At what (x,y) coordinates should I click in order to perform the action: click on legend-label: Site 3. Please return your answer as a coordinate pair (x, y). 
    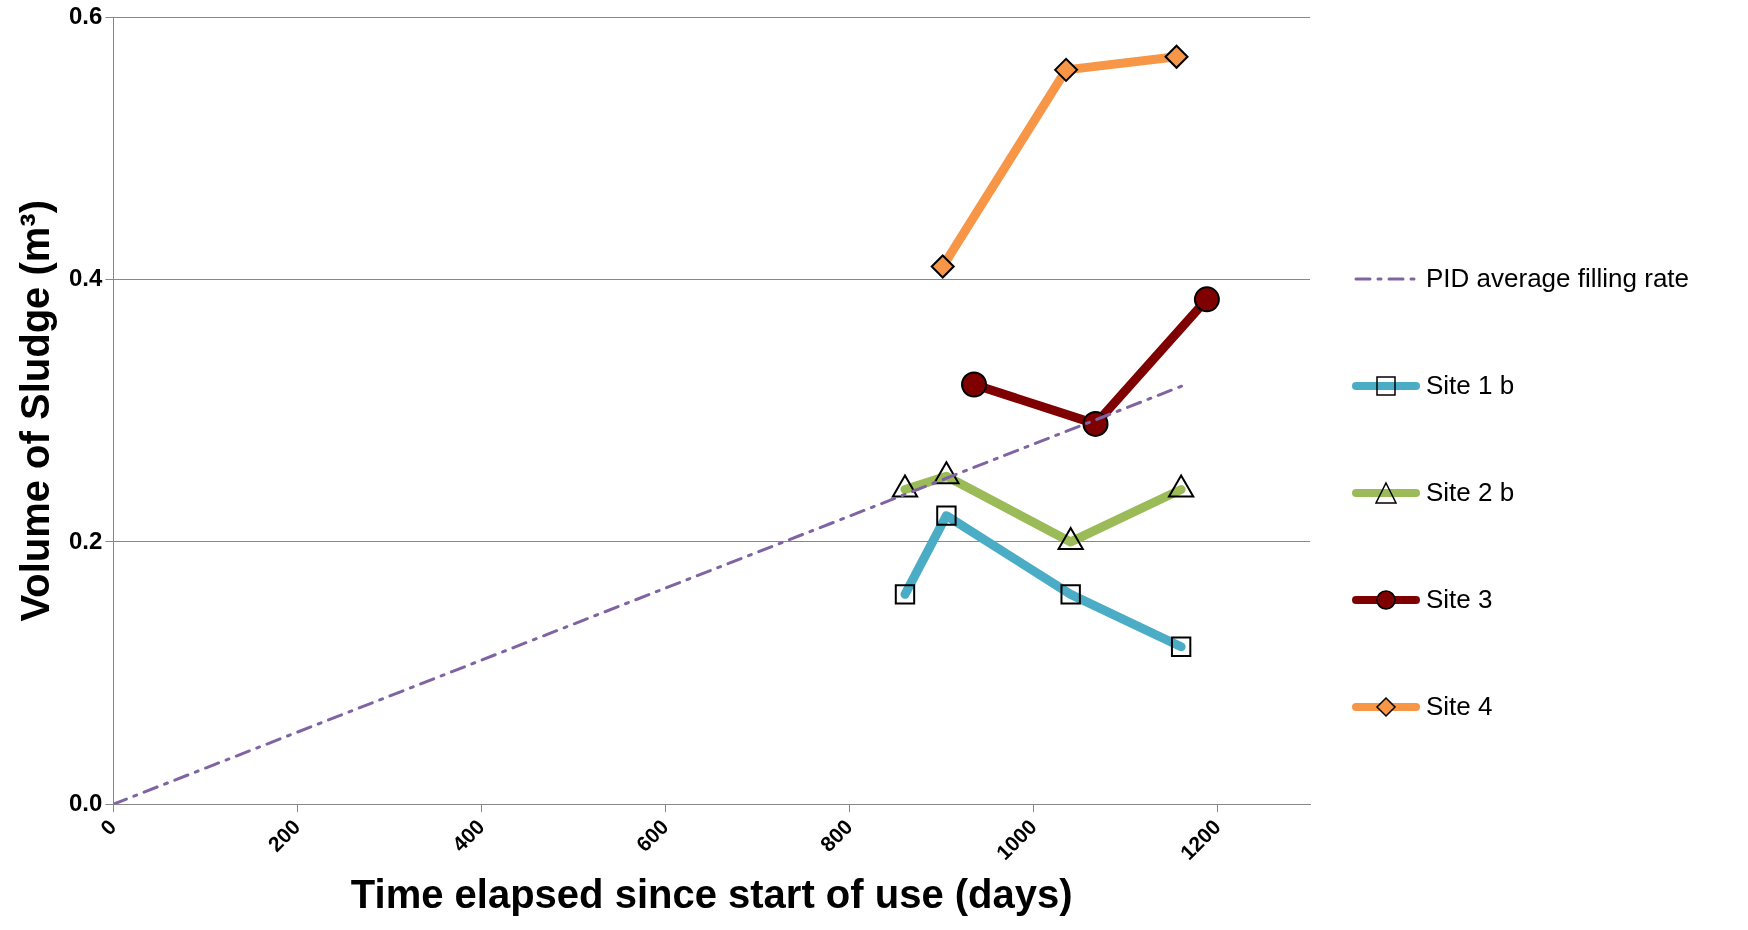
    Looking at the image, I should click on (1459, 599).